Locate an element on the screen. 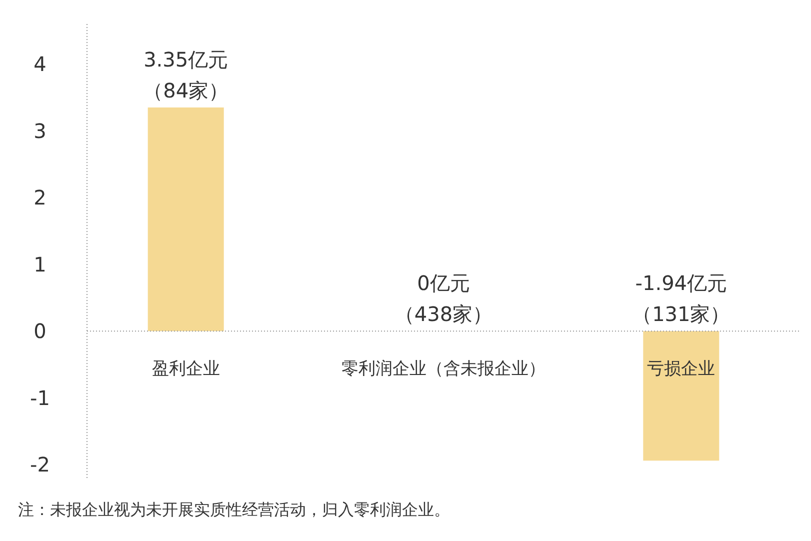  data-label: -1.94亿元（131家） is located at coordinates (681, 298).